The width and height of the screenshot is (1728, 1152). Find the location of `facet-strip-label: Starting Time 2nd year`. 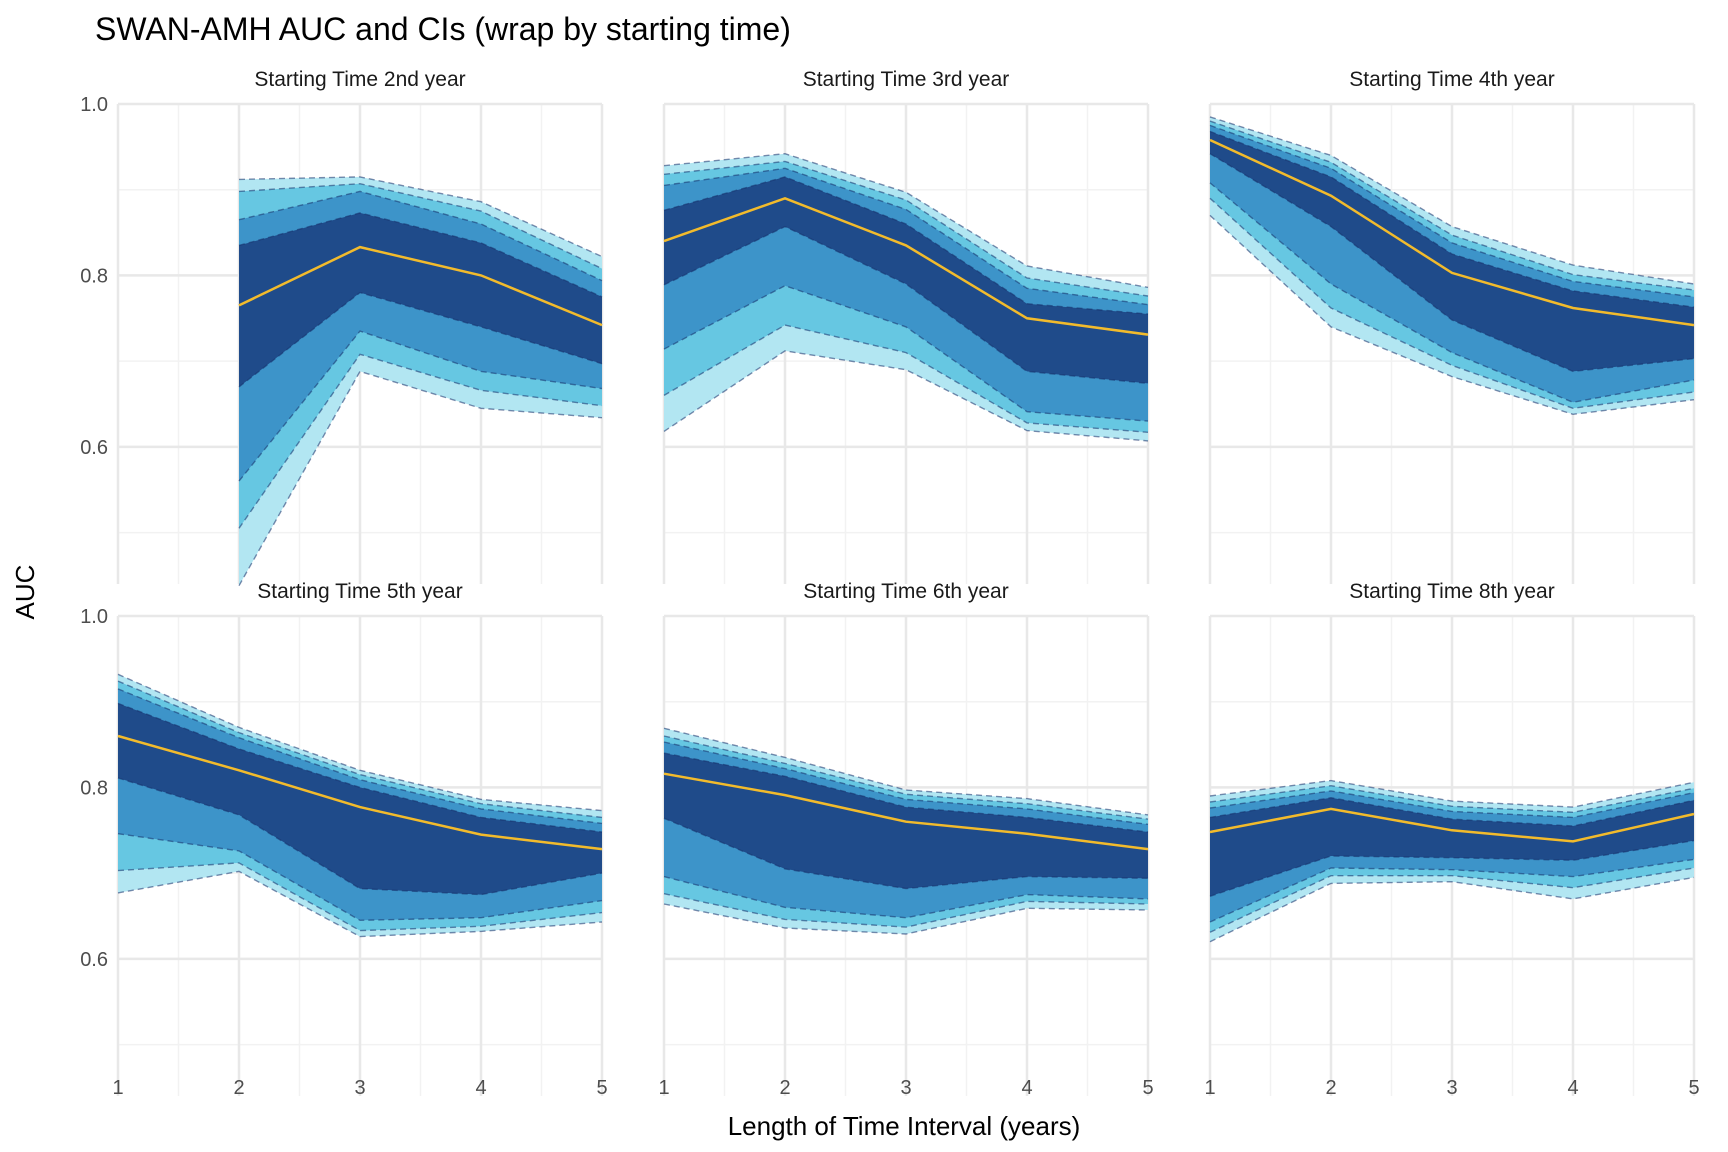

facet-strip-label: Starting Time 2nd year is located at coordinates (359, 79).